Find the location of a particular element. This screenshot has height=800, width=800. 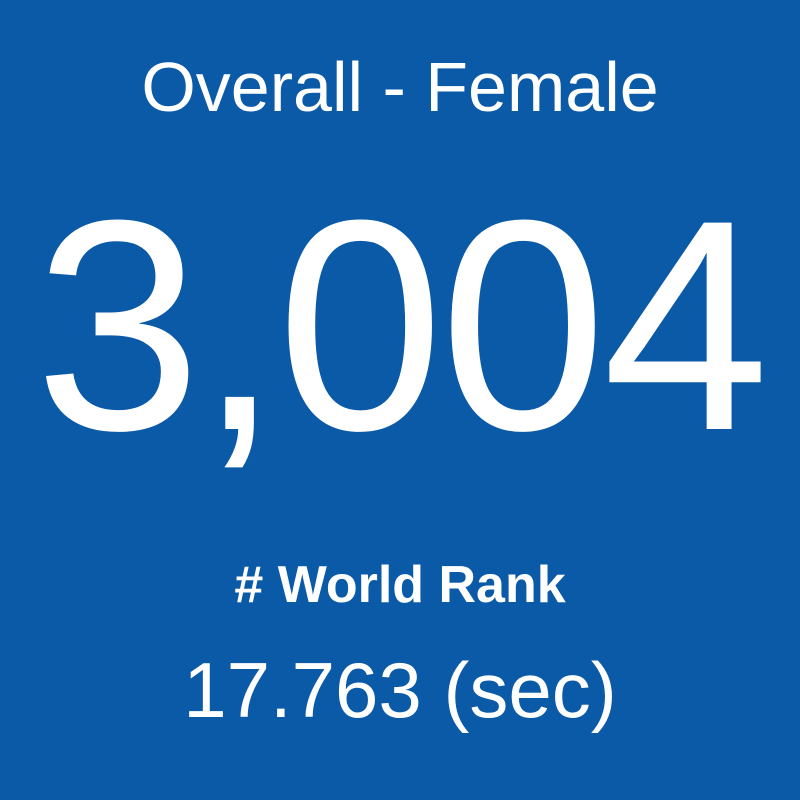

time-value: 17.763 (sec) is located at coordinates (400, 690).